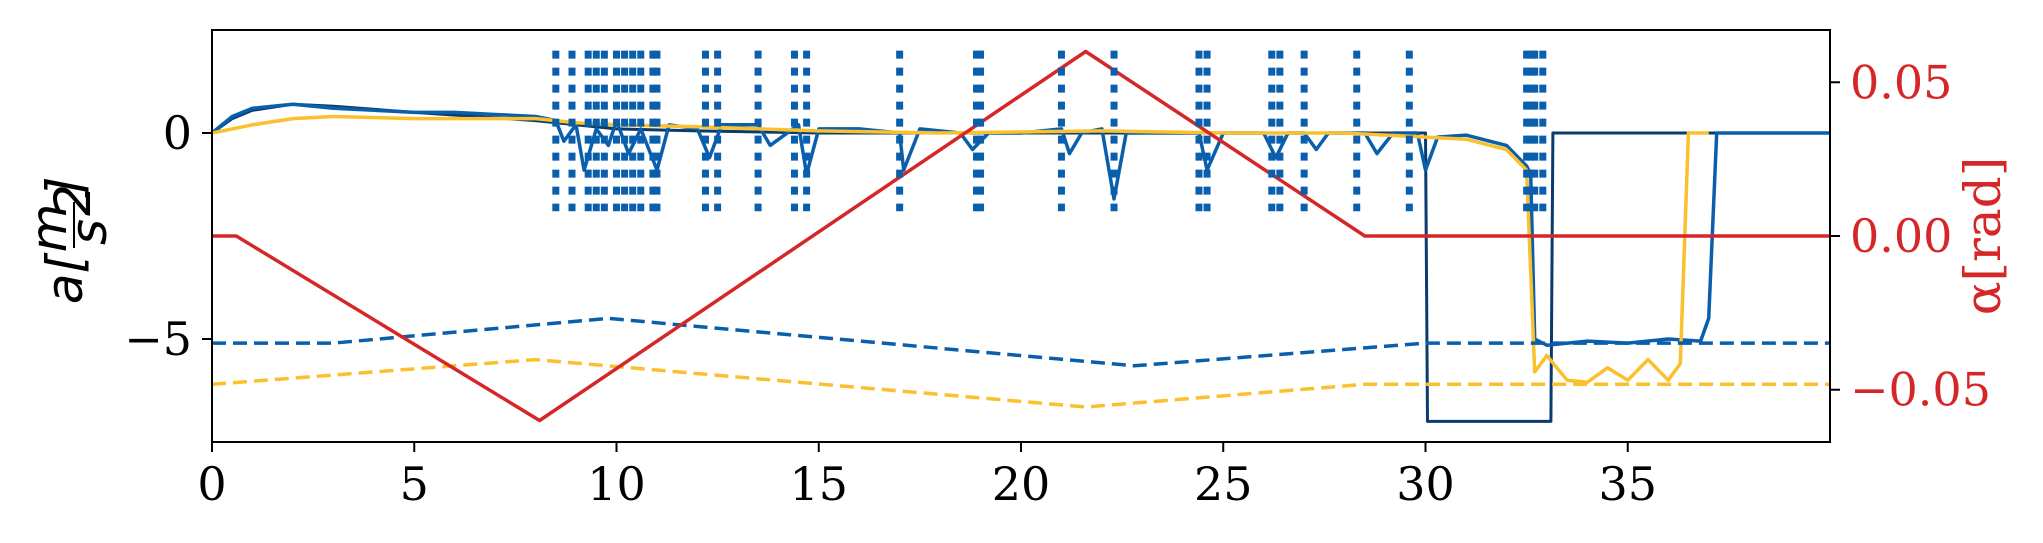 The height and width of the screenshot is (543, 2043). Describe the element at coordinates (65, 279) in the screenshot. I see `y-label-left-base: a[` at that location.